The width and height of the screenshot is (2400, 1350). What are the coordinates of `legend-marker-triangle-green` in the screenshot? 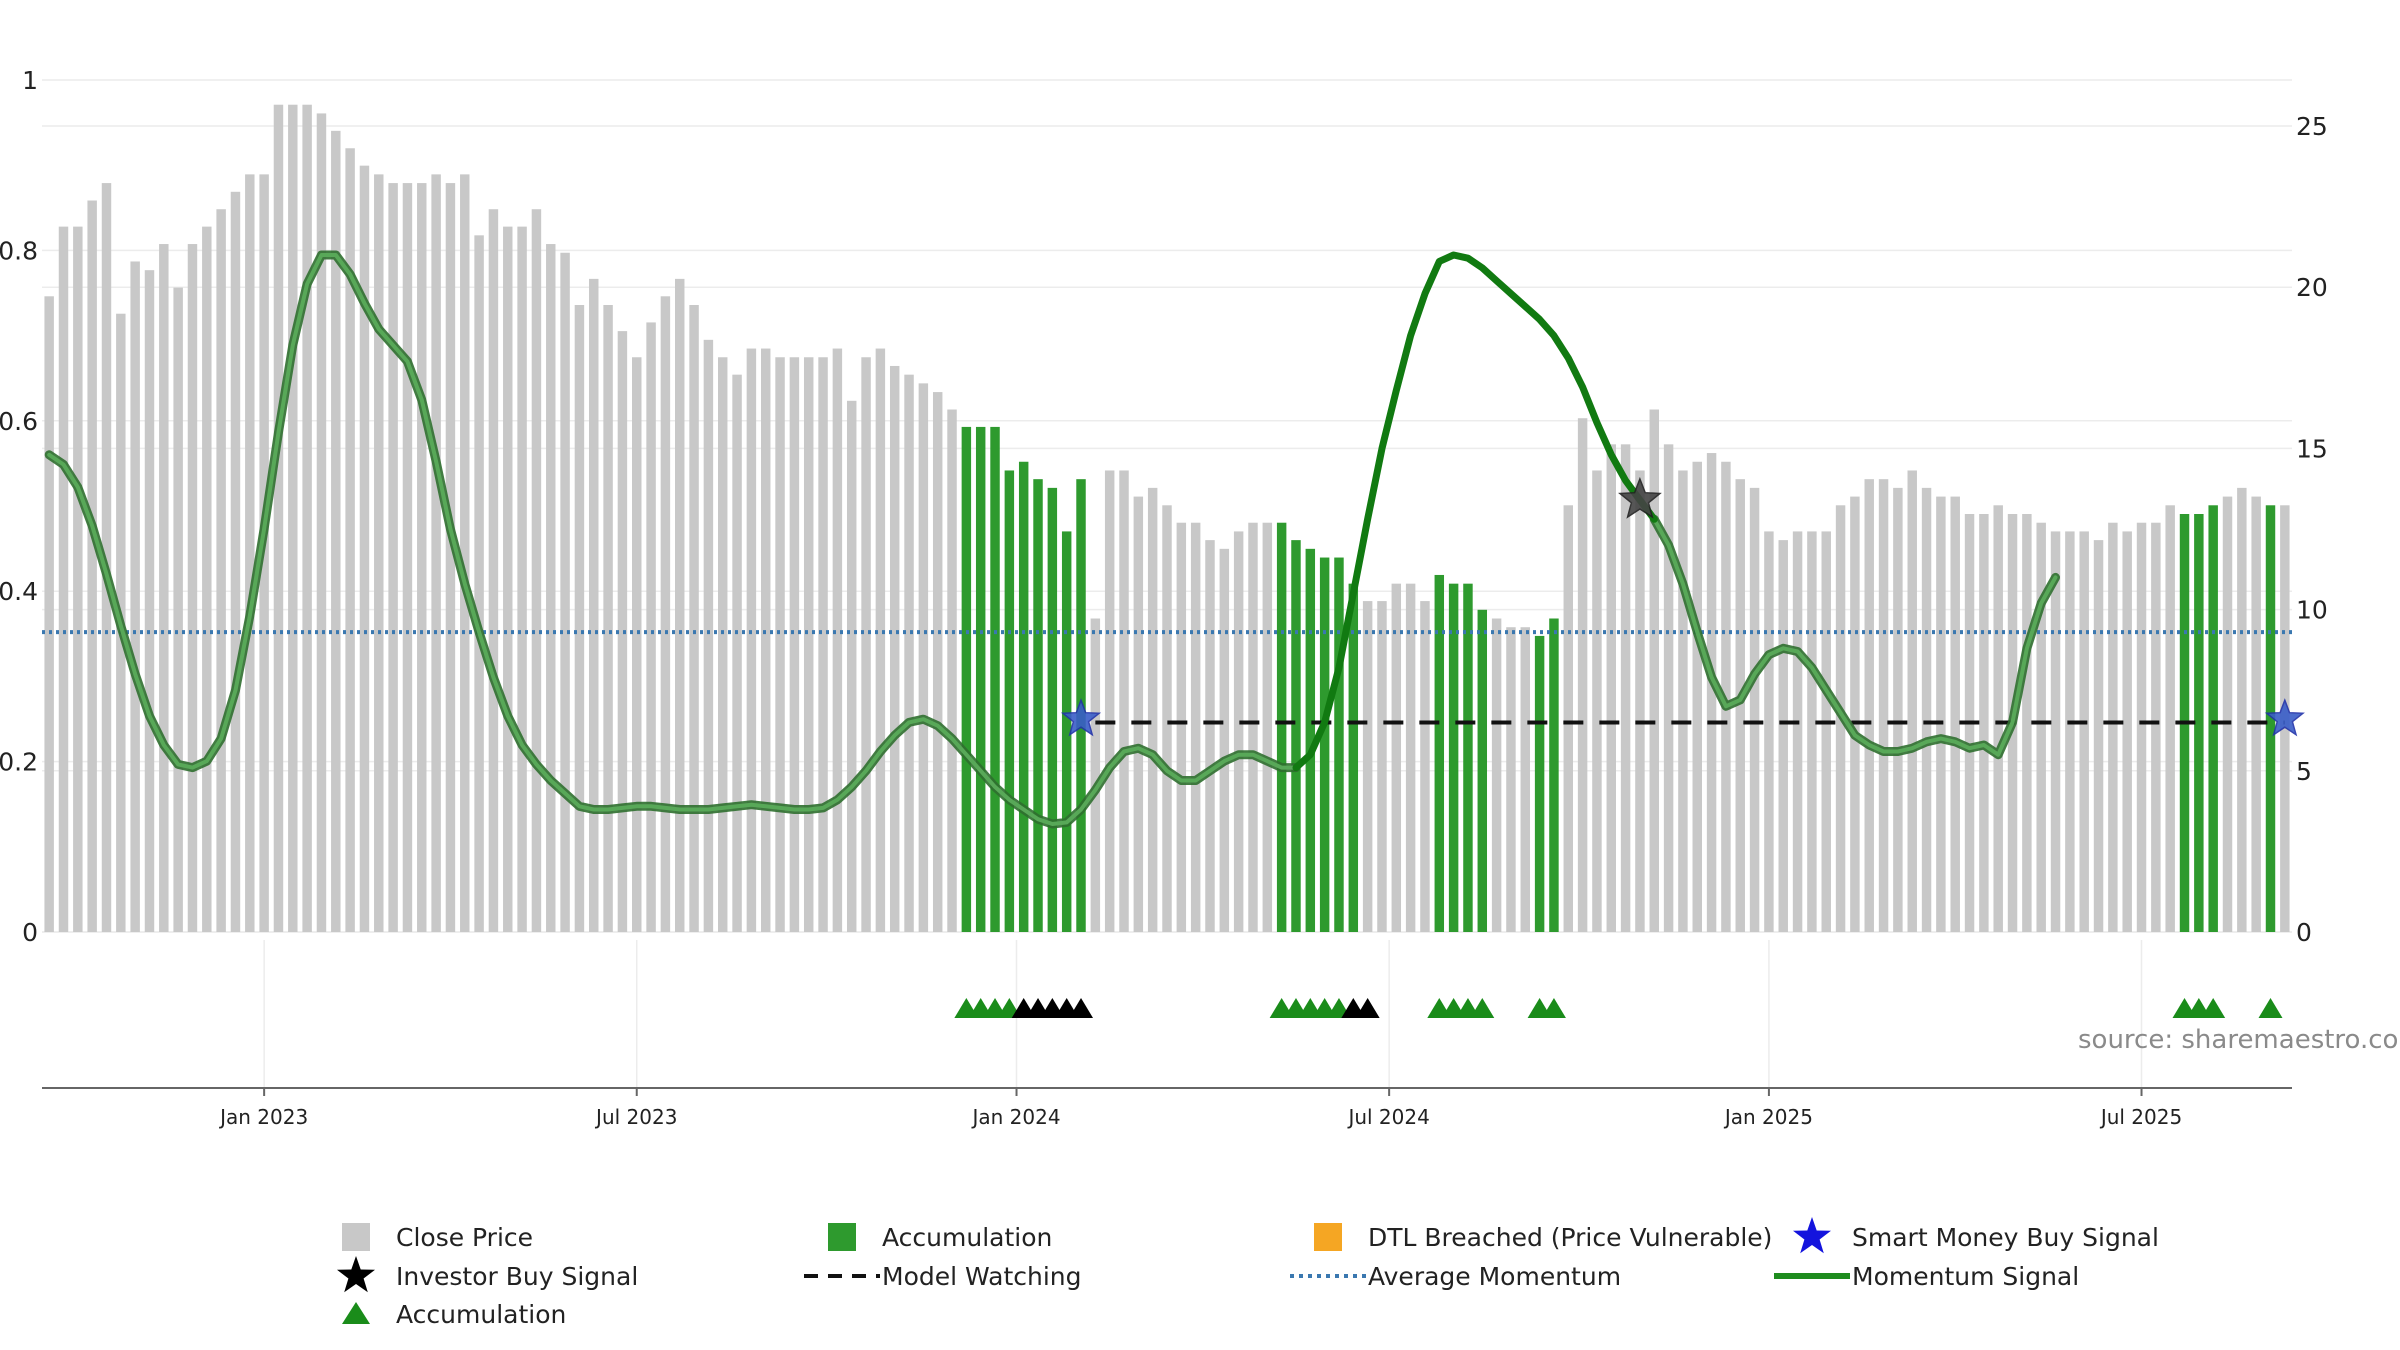 It's located at (356, 1313).